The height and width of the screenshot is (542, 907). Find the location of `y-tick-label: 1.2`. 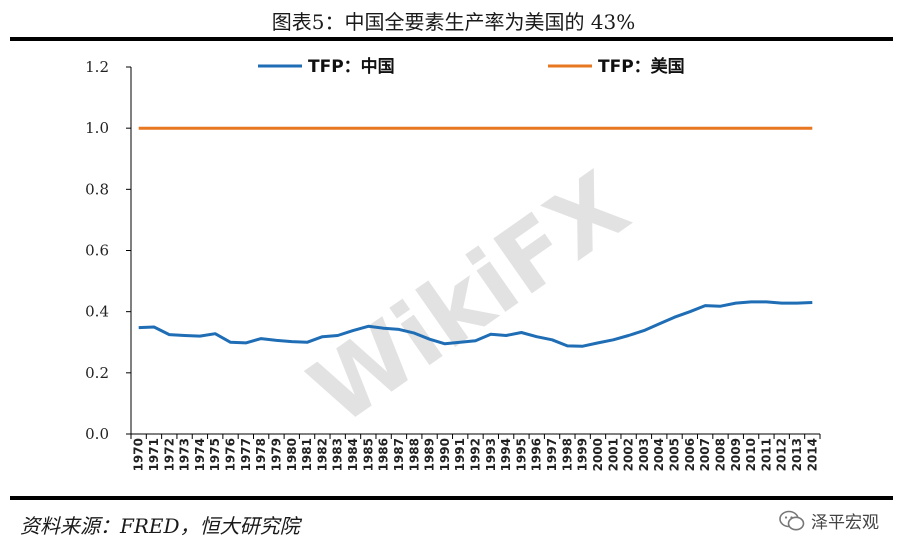

y-tick-label: 1.2 is located at coordinates (97, 67).